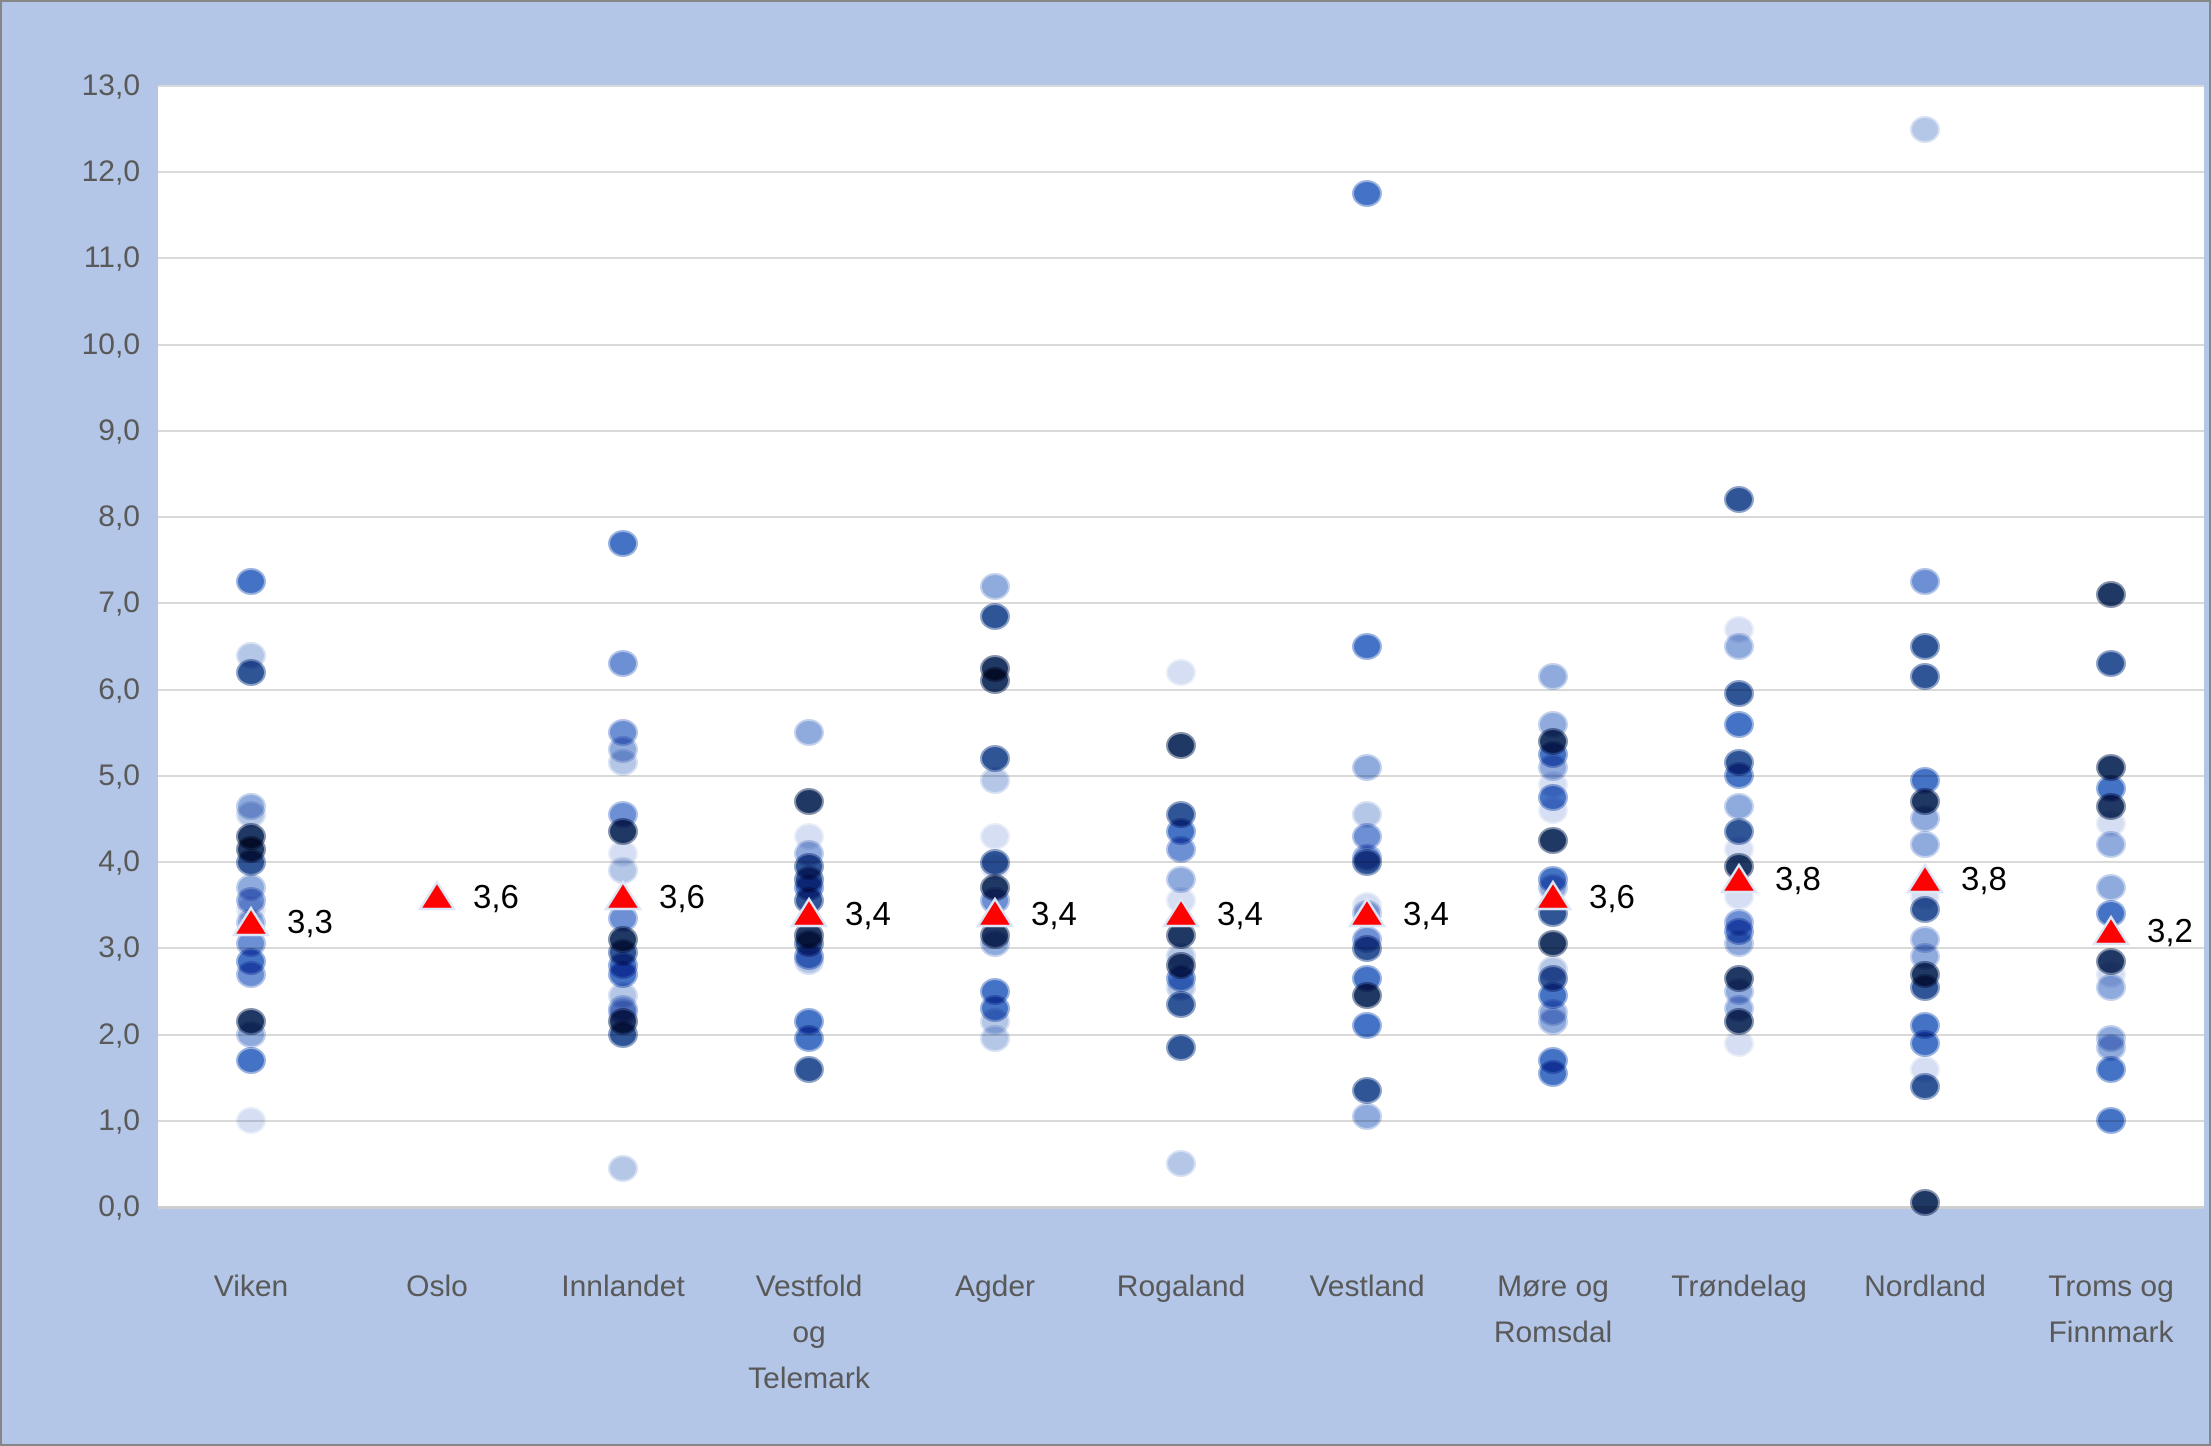  What do you see at coordinates (110, 85) in the screenshot?
I see `y-tick-label: 13,0` at bounding box center [110, 85].